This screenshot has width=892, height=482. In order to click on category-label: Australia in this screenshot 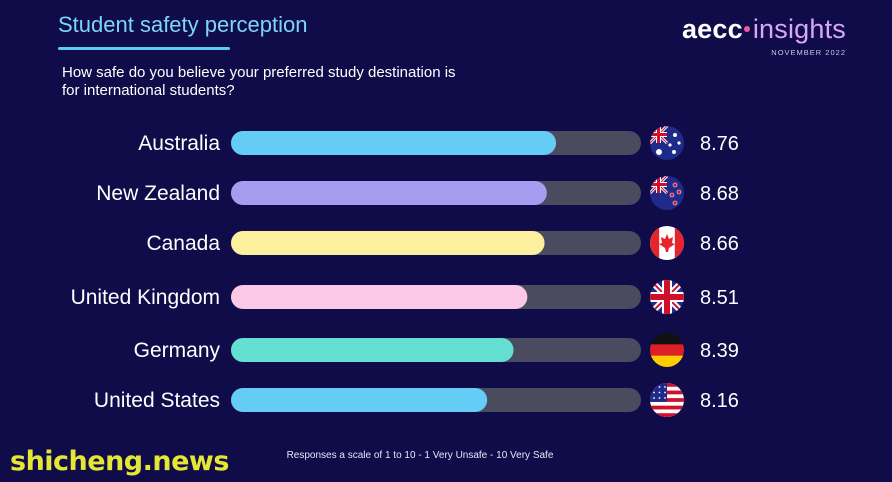, I will do `click(179, 143)`.